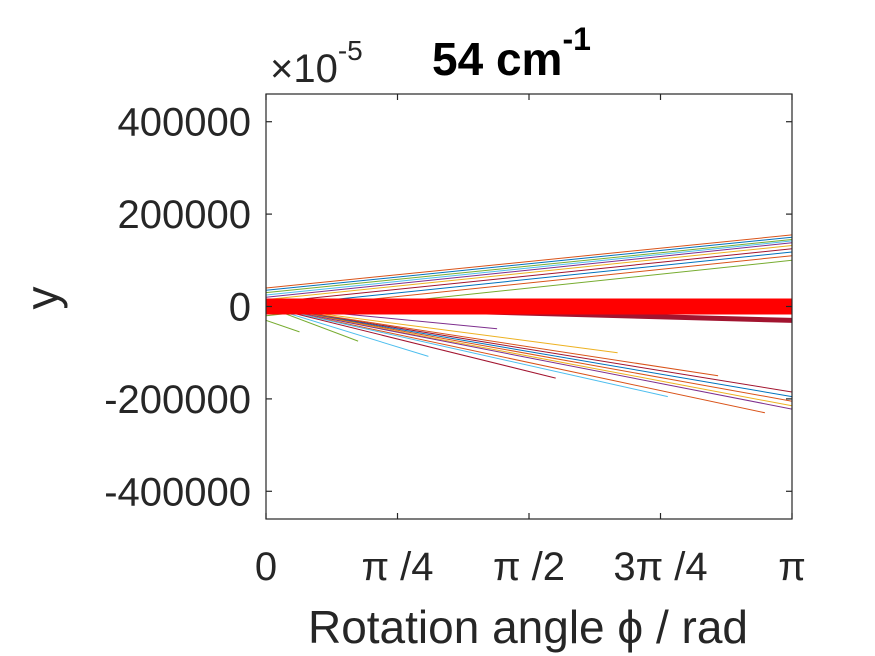 This screenshot has height=656, width=875. What do you see at coordinates (397, 567) in the screenshot?
I see `x-tick-label: π /4` at bounding box center [397, 567].